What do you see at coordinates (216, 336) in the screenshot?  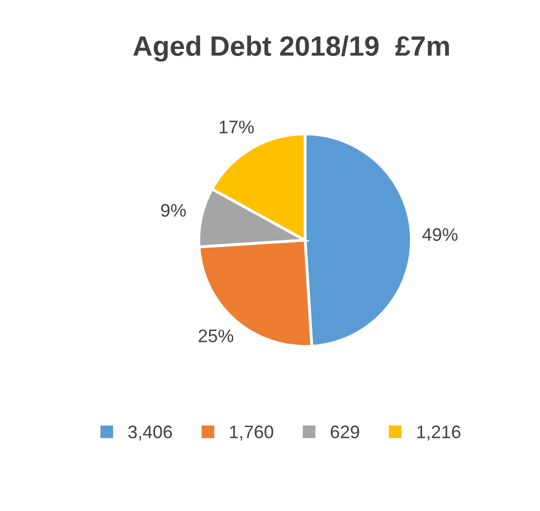 I see `data-label: 25%` at bounding box center [216, 336].